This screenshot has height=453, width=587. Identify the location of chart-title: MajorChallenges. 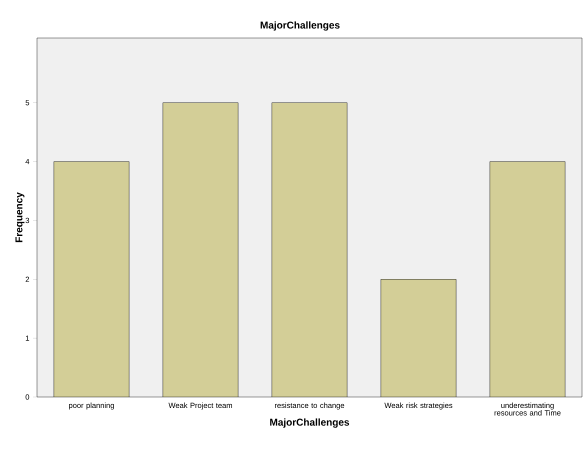
(300, 26).